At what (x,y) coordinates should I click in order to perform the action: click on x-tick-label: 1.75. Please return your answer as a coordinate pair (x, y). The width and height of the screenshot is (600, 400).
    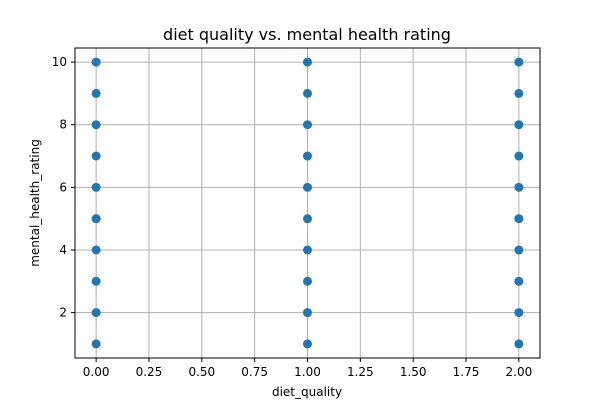
    Looking at the image, I should click on (466, 372).